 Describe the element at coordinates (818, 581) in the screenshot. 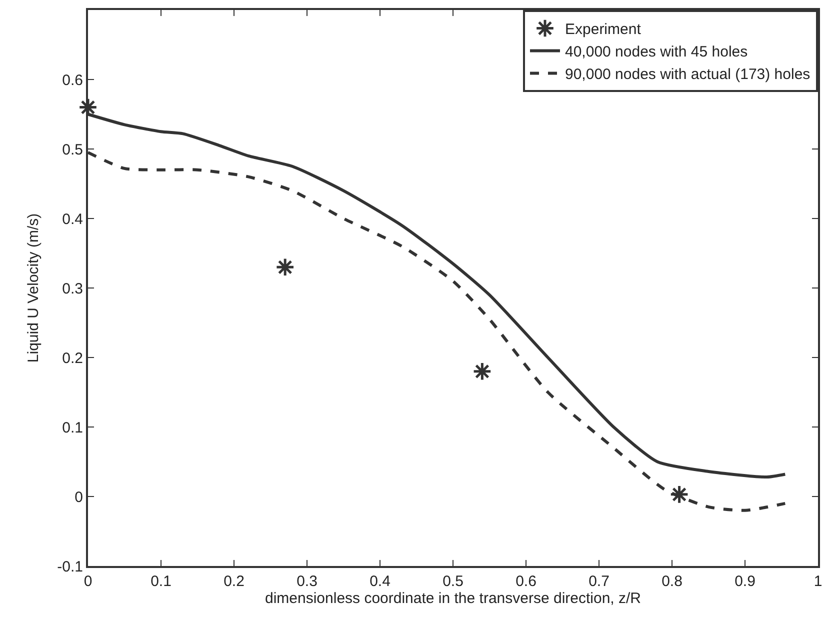

I see `x-tick-label: 1` at that location.